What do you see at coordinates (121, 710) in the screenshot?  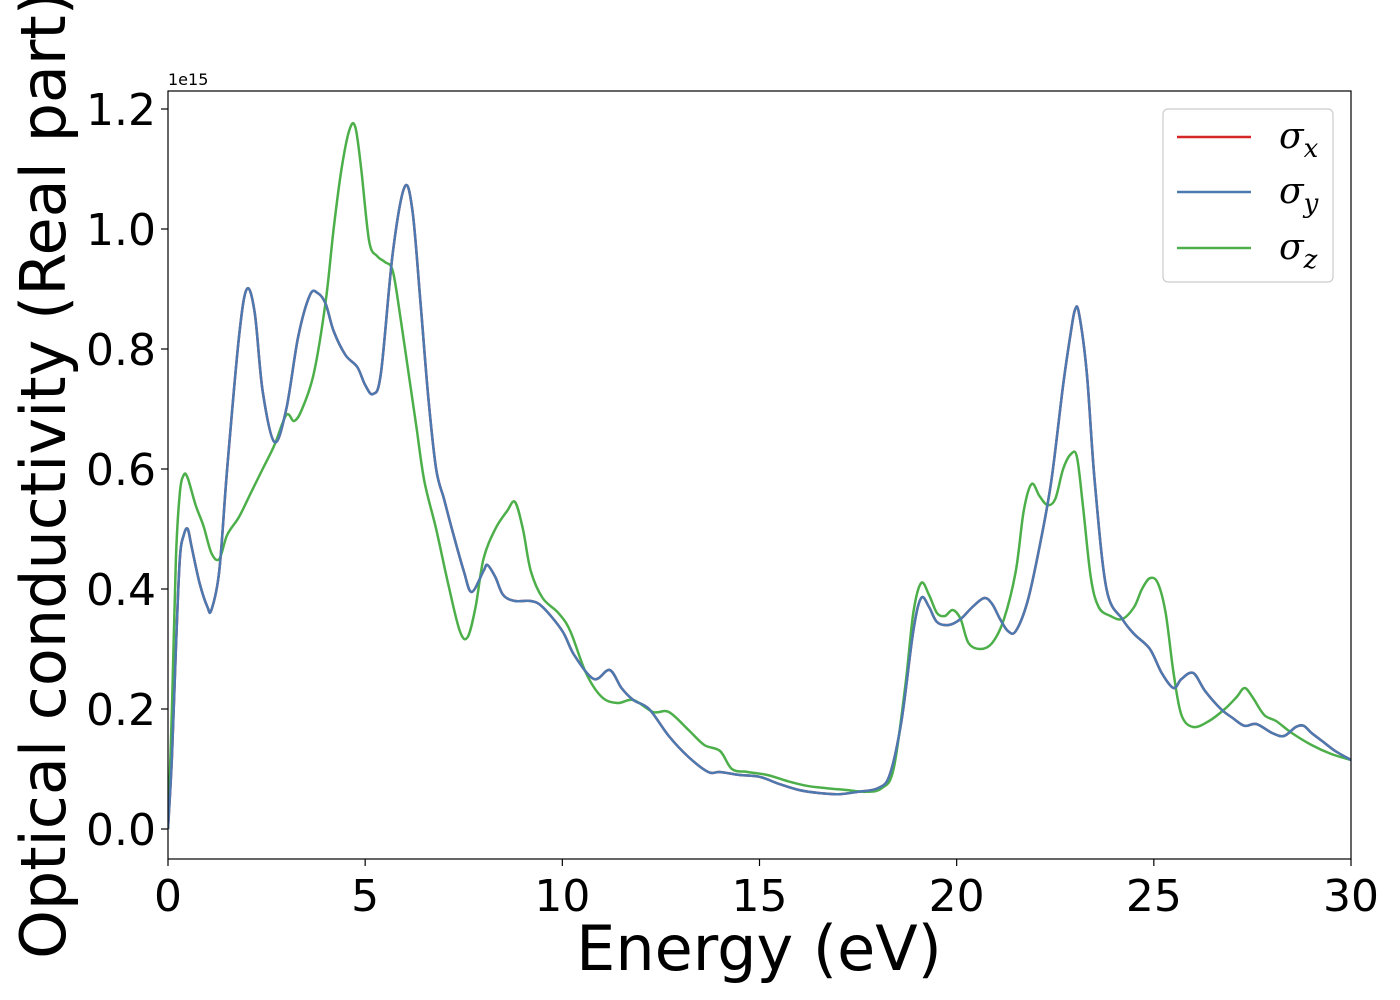 I see `y-tick-label: 0.2` at bounding box center [121, 710].